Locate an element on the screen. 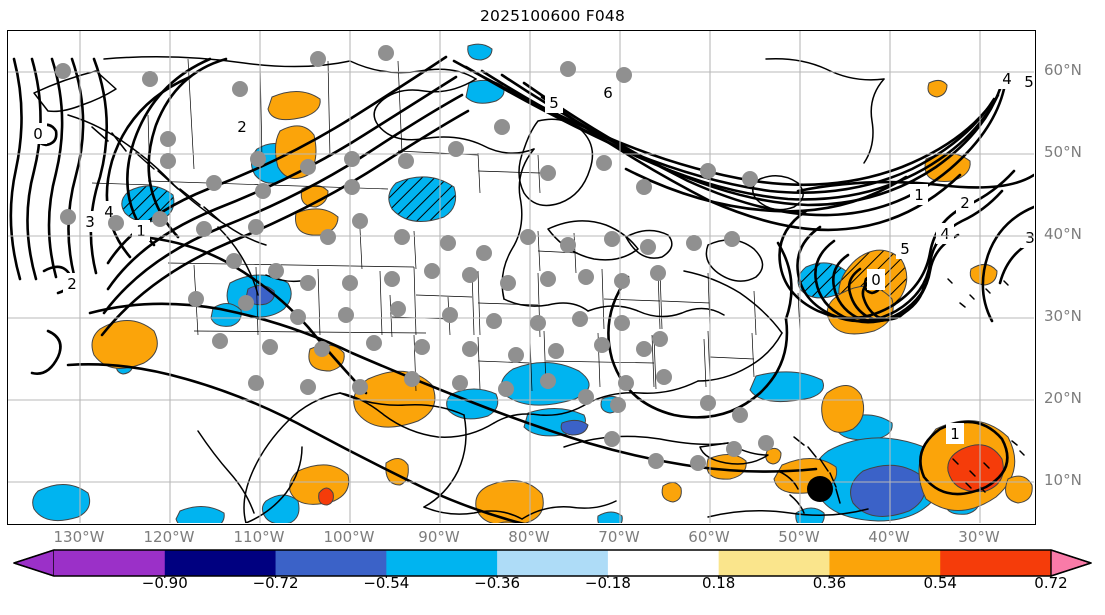  longitude-tick-label-7: 60°W is located at coordinates (709, 537).